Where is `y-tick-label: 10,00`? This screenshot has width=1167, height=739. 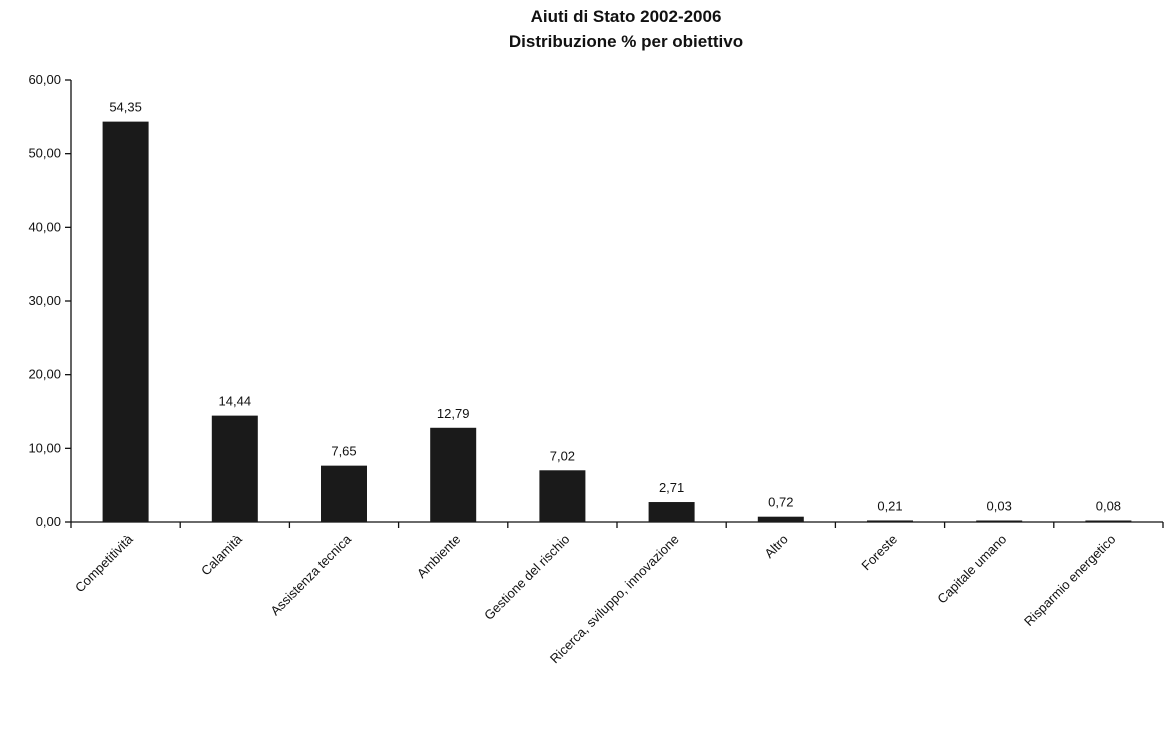
y-tick-label: 10,00 is located at coordinates (44, 447).